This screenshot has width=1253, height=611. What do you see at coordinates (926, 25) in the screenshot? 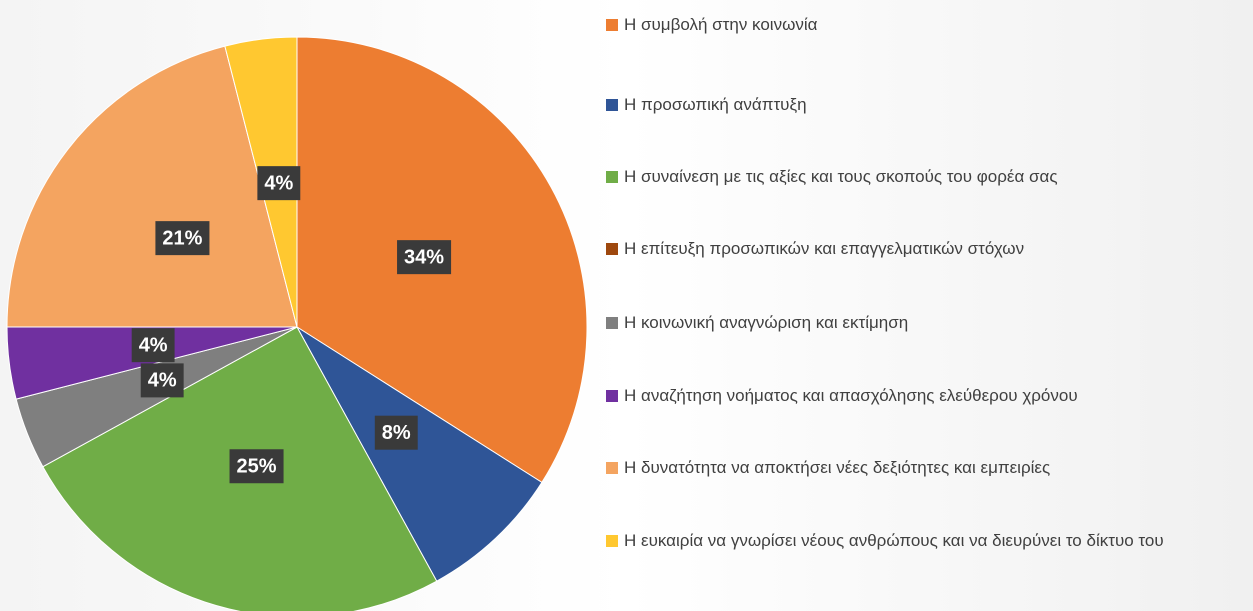
I see `legend-entry: Η συμβολή στην κοινωνία` at bounding box center [926, 25].